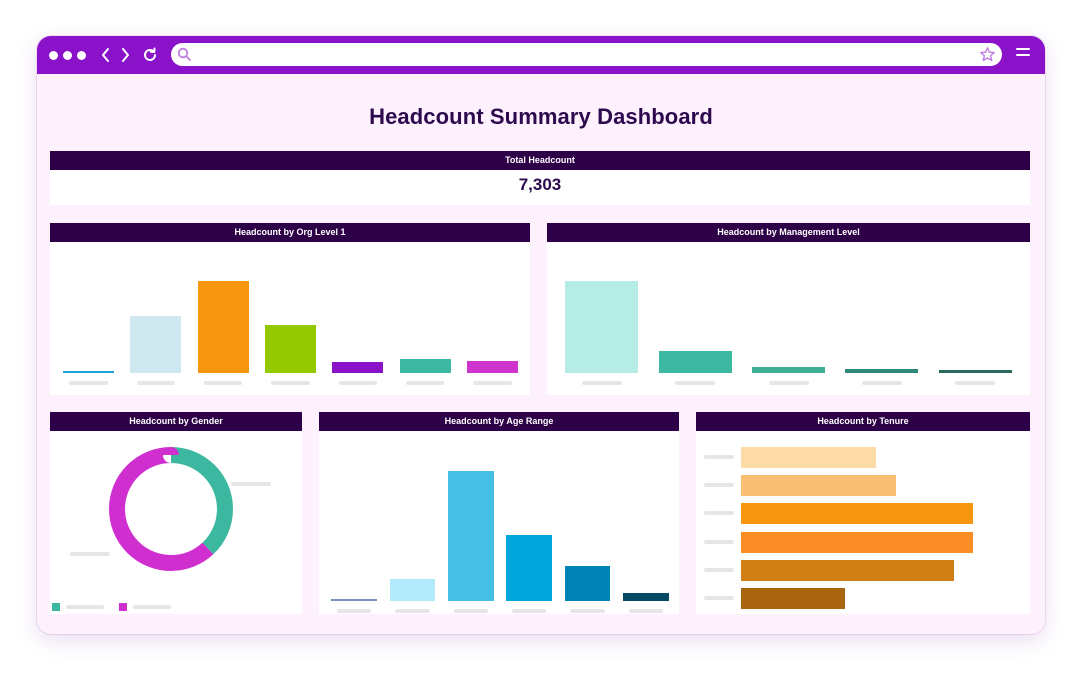 Image resolution: width=1081 pixels, height=673 pixels. I want to click on bookmark-star-icon, so click(987, 54).